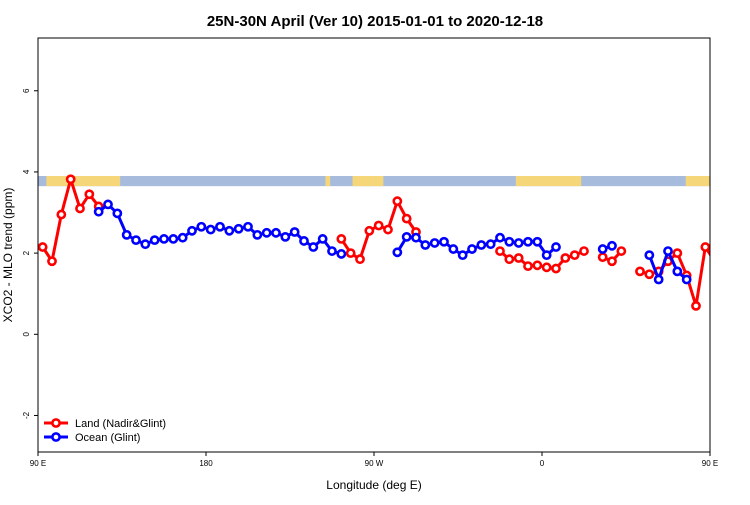 This screenshot has height=505, width=750. Describe the element at coordinates (373, 485) in the screenshot. I see `x-axis-label: Longitude (deg E)` at that location.